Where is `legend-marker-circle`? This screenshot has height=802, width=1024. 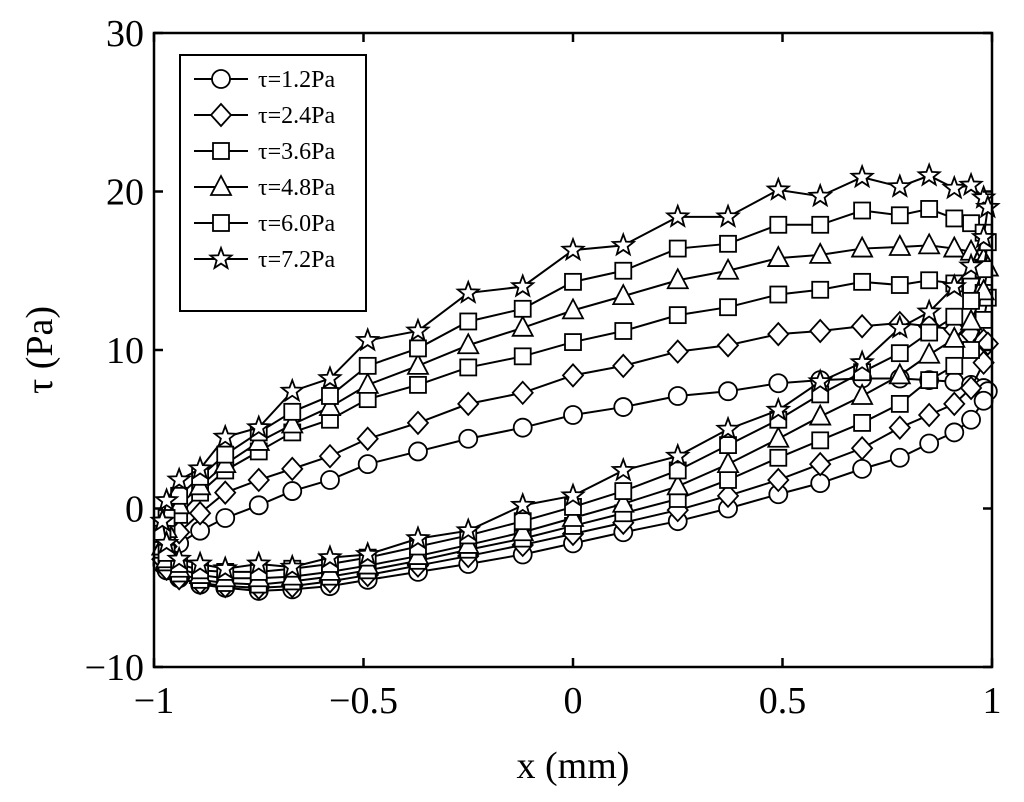 legend-marker-circle is located at coordinates (221, 79).